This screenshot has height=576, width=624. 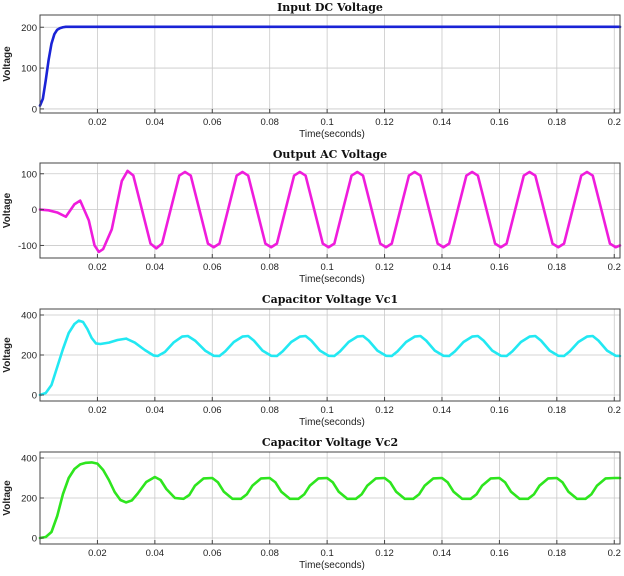 What do you see at coordinates (27, 246) in the screenshot?
I see `output-ac-voltage-y-tick-label-0: -100` at bounding box center [27, 246].